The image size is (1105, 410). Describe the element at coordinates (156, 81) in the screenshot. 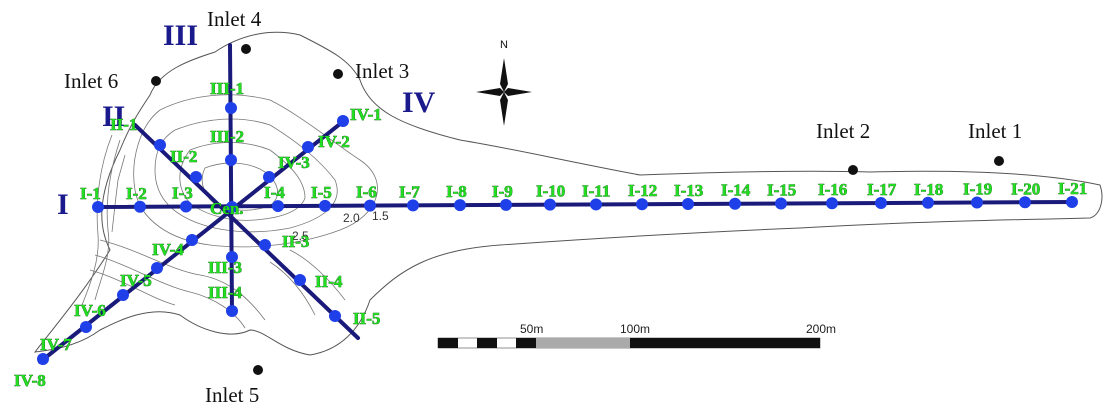

I see `inlet-6-marker` at that location.